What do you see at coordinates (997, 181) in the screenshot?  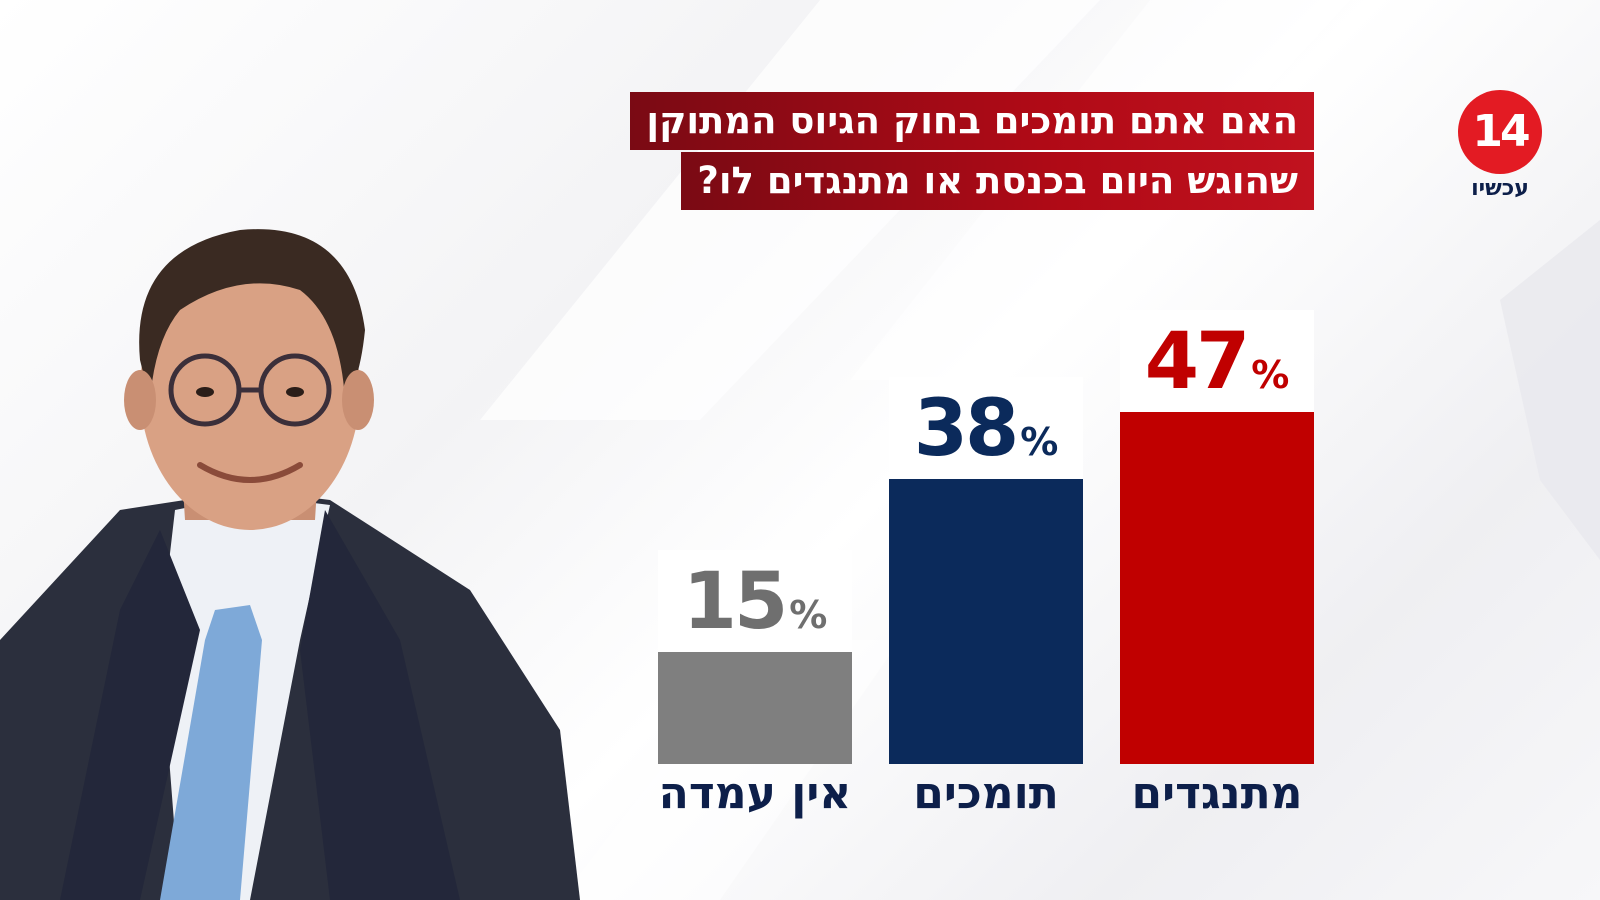 I see `question-title-line-2: שהוגש היום בכנסת או מתנגדים לו?` at bounding box center [997, 181].